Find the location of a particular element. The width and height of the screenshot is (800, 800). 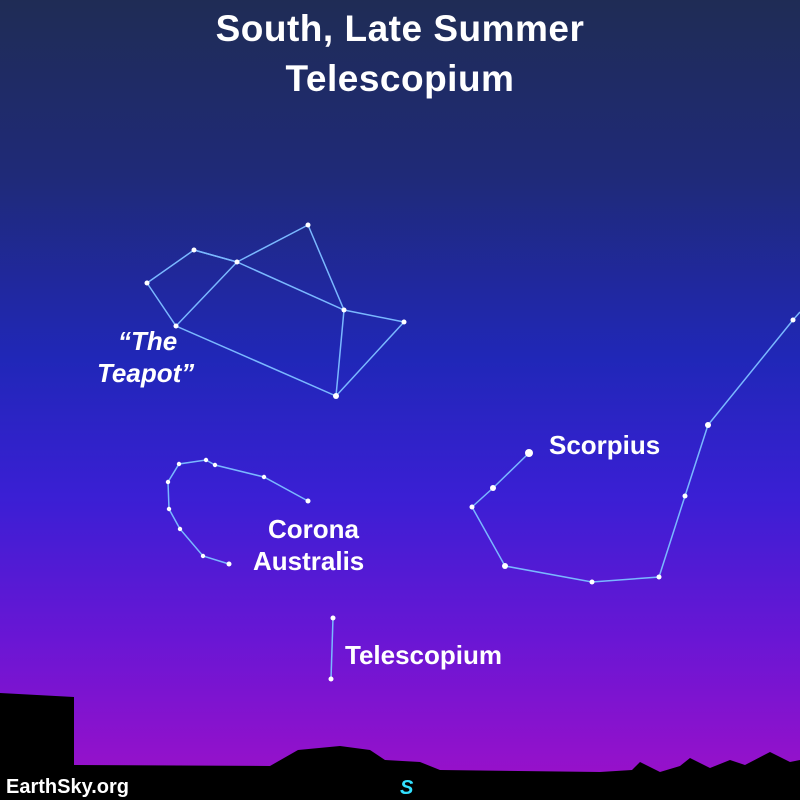

earthsky-credit: EarthSky.org is located at coordinates (67, 787).